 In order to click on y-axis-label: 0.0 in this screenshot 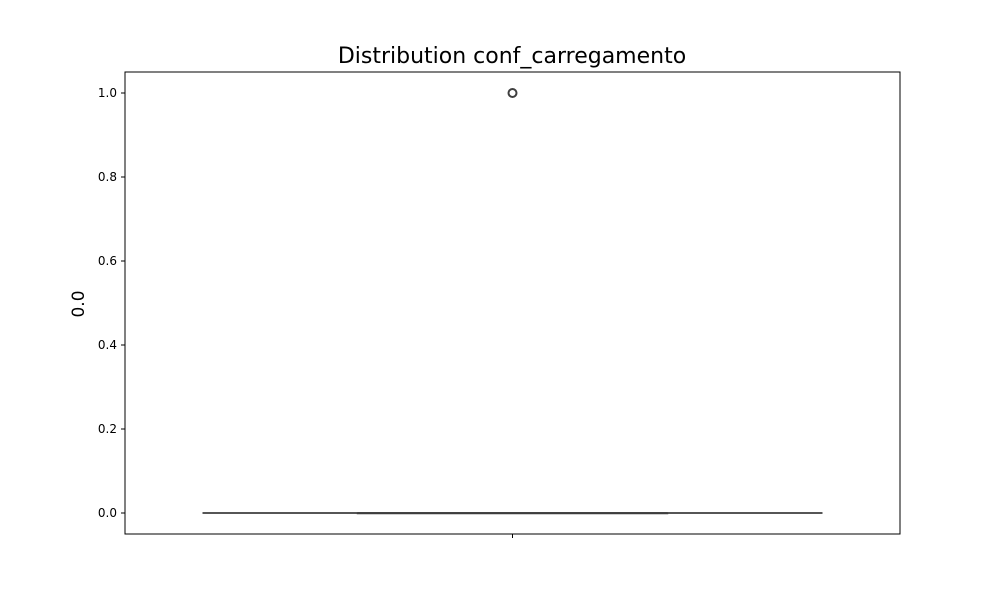, I will do `click(79, 303)`.